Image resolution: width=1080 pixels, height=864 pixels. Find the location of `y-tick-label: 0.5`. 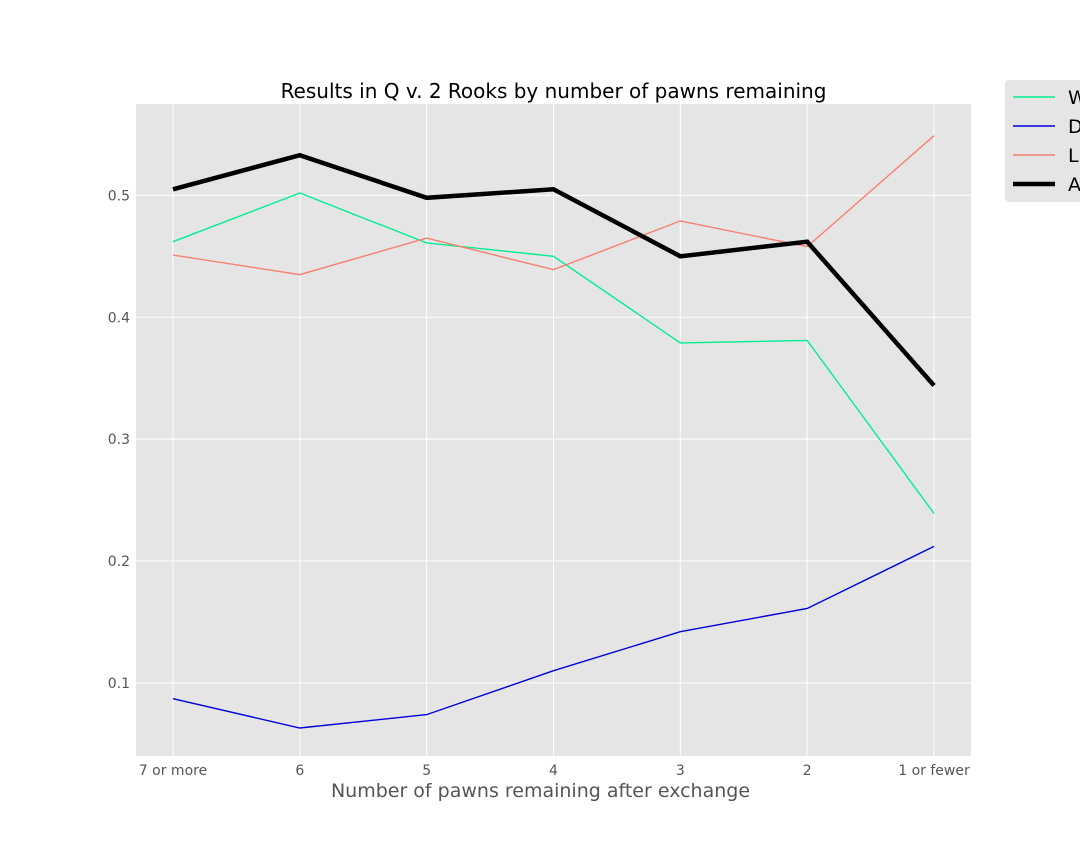

y-tick-label: 0.5 is located at coordinates (119, 196).